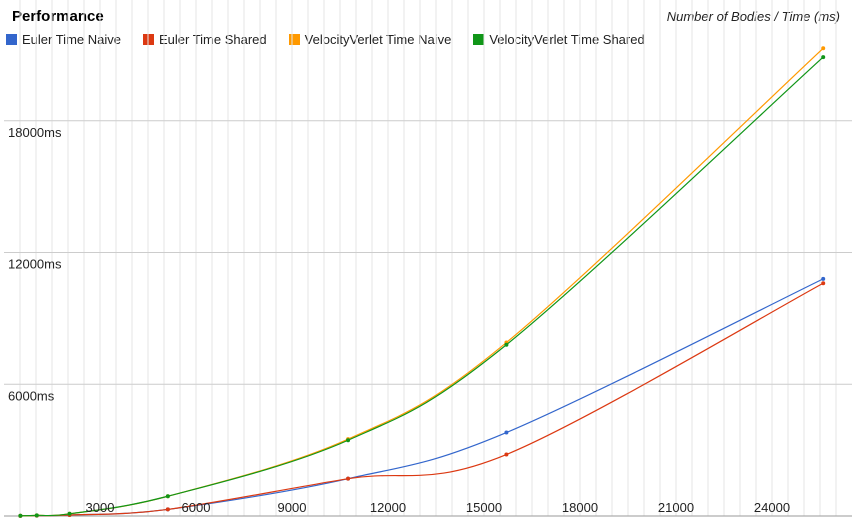  I want to click on y-tick-label: 6000ms, so click(31, 395).